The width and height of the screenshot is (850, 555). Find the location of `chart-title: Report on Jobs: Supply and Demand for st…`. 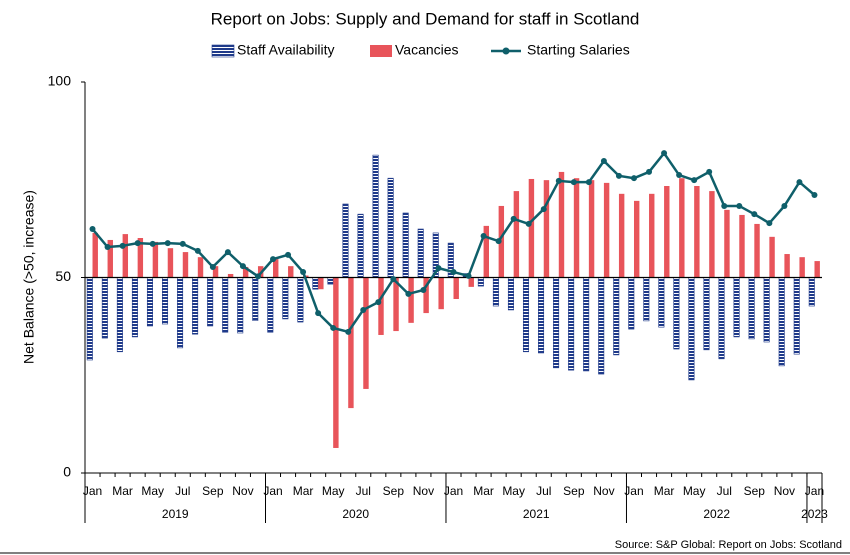

chart-title: Report on Jobs: Supply and Demand for st… is located at coordinates (425, 18).